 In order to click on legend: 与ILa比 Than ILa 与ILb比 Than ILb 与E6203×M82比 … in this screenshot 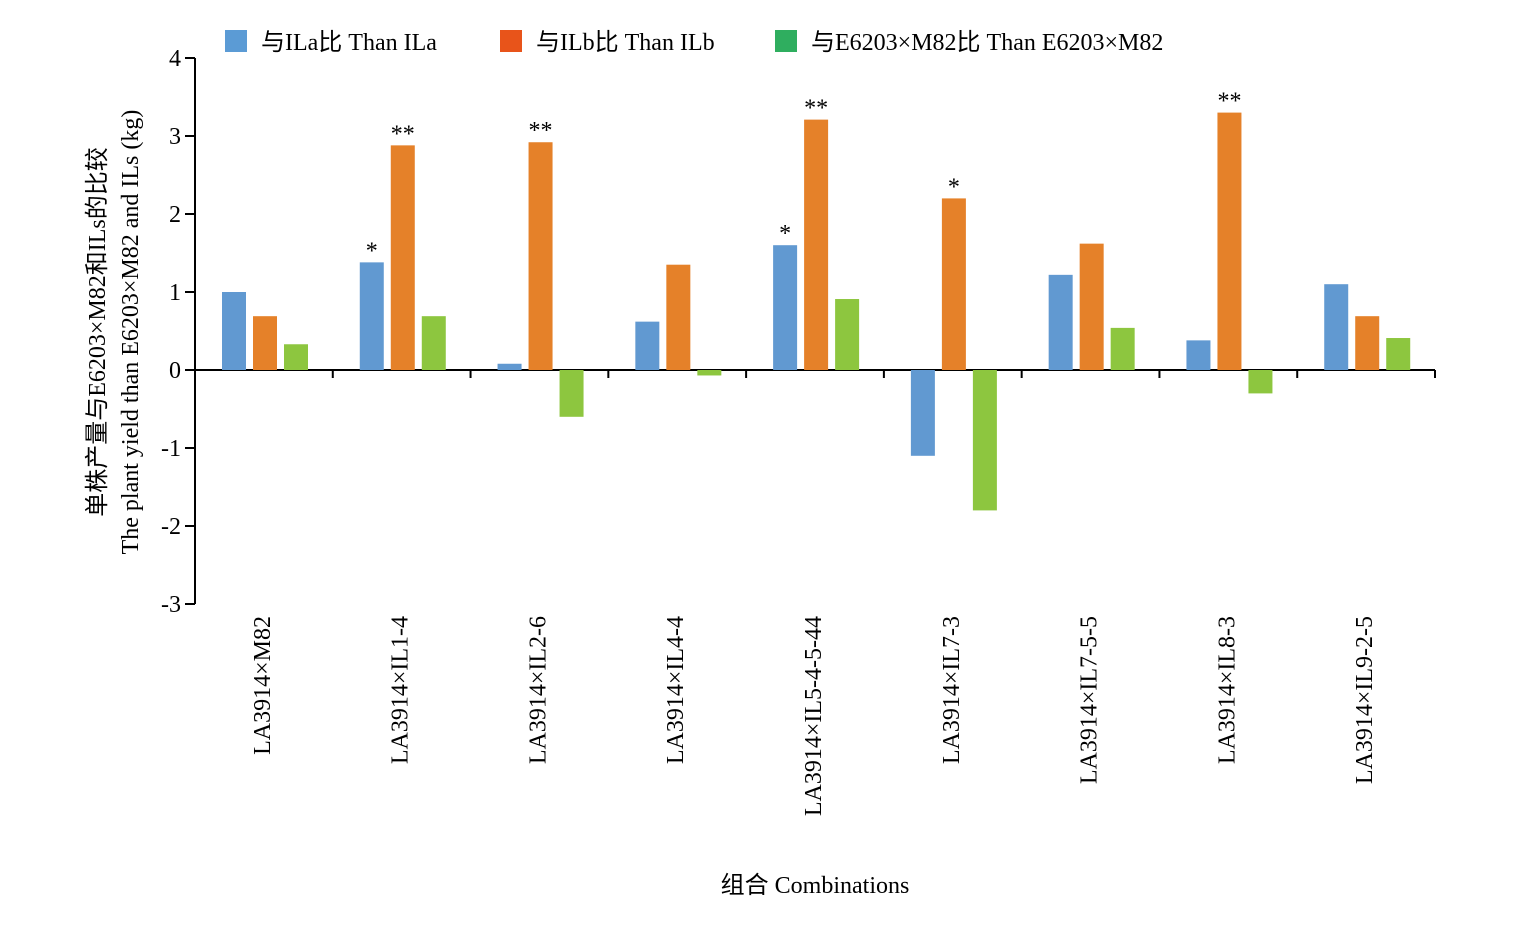, I will do `click(694, 42)`.